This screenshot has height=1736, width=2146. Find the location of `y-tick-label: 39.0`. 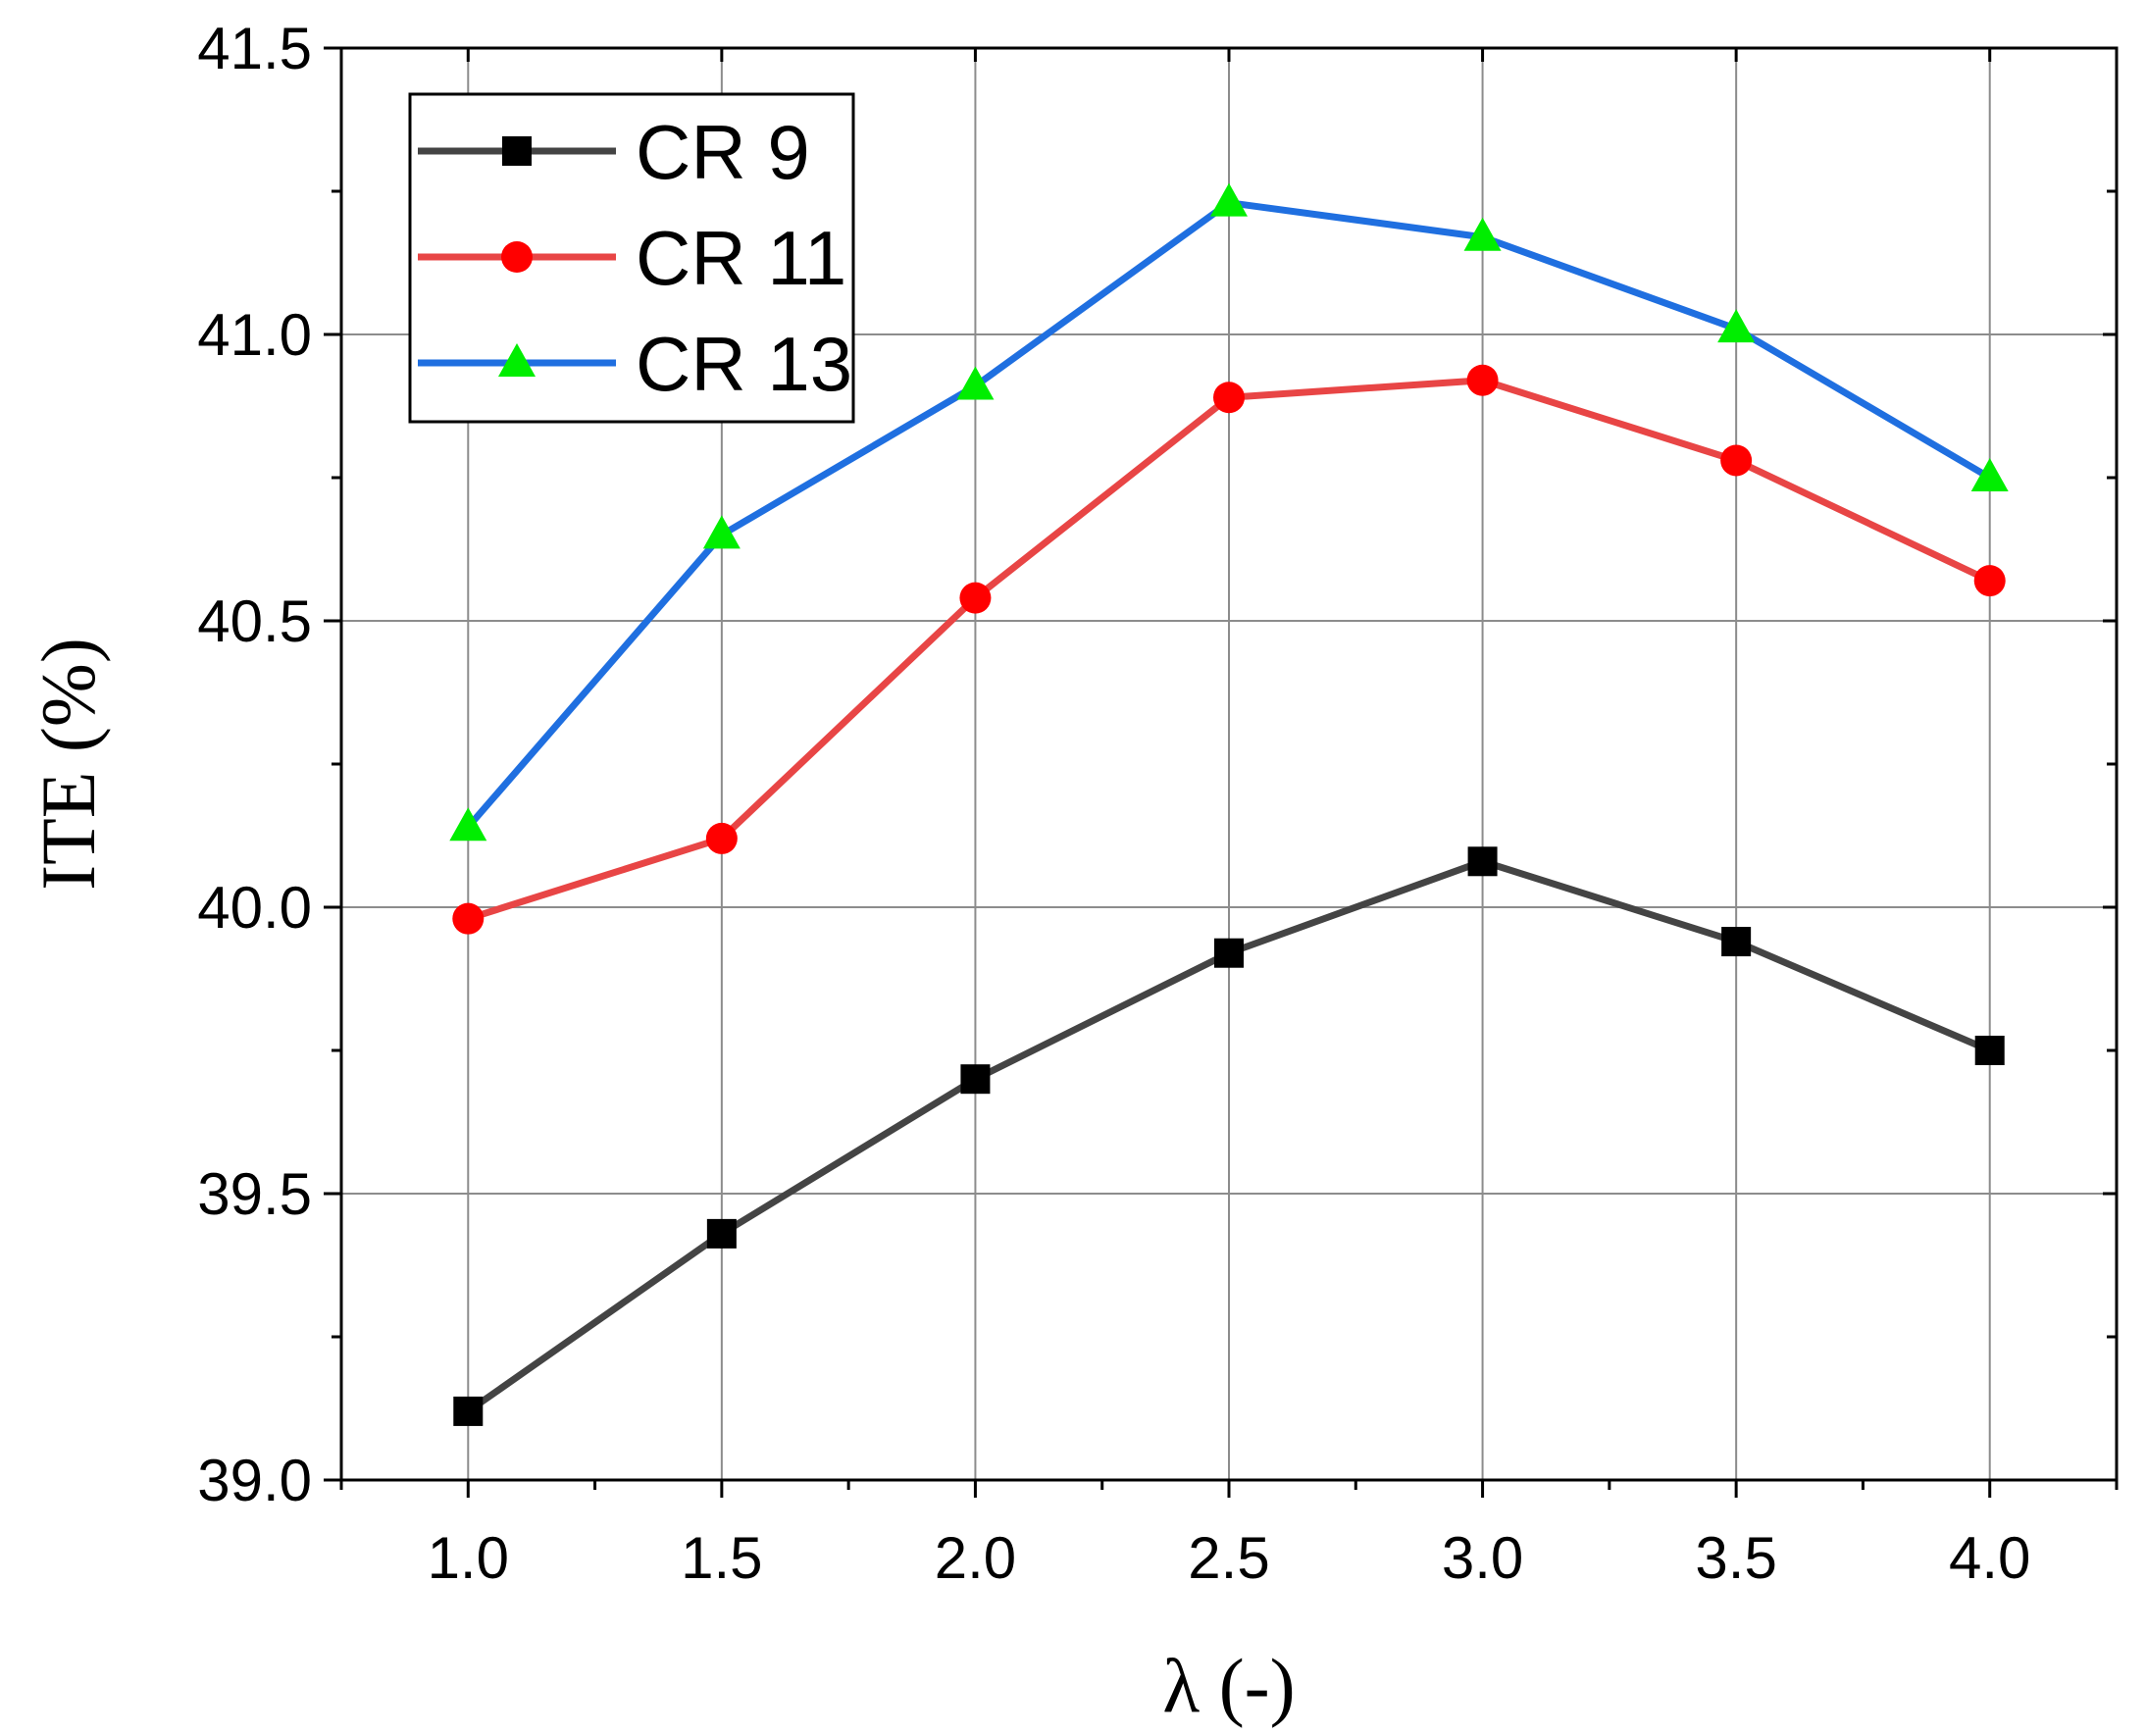

y-tick-label: 39.0 is located at coordinates (255, 1481).